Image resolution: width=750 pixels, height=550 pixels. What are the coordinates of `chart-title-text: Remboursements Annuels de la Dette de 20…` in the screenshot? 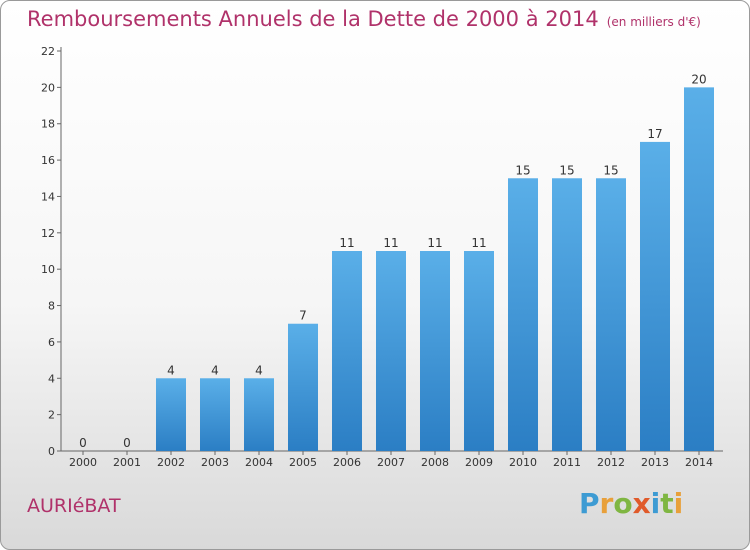 It's located at (313, 19).